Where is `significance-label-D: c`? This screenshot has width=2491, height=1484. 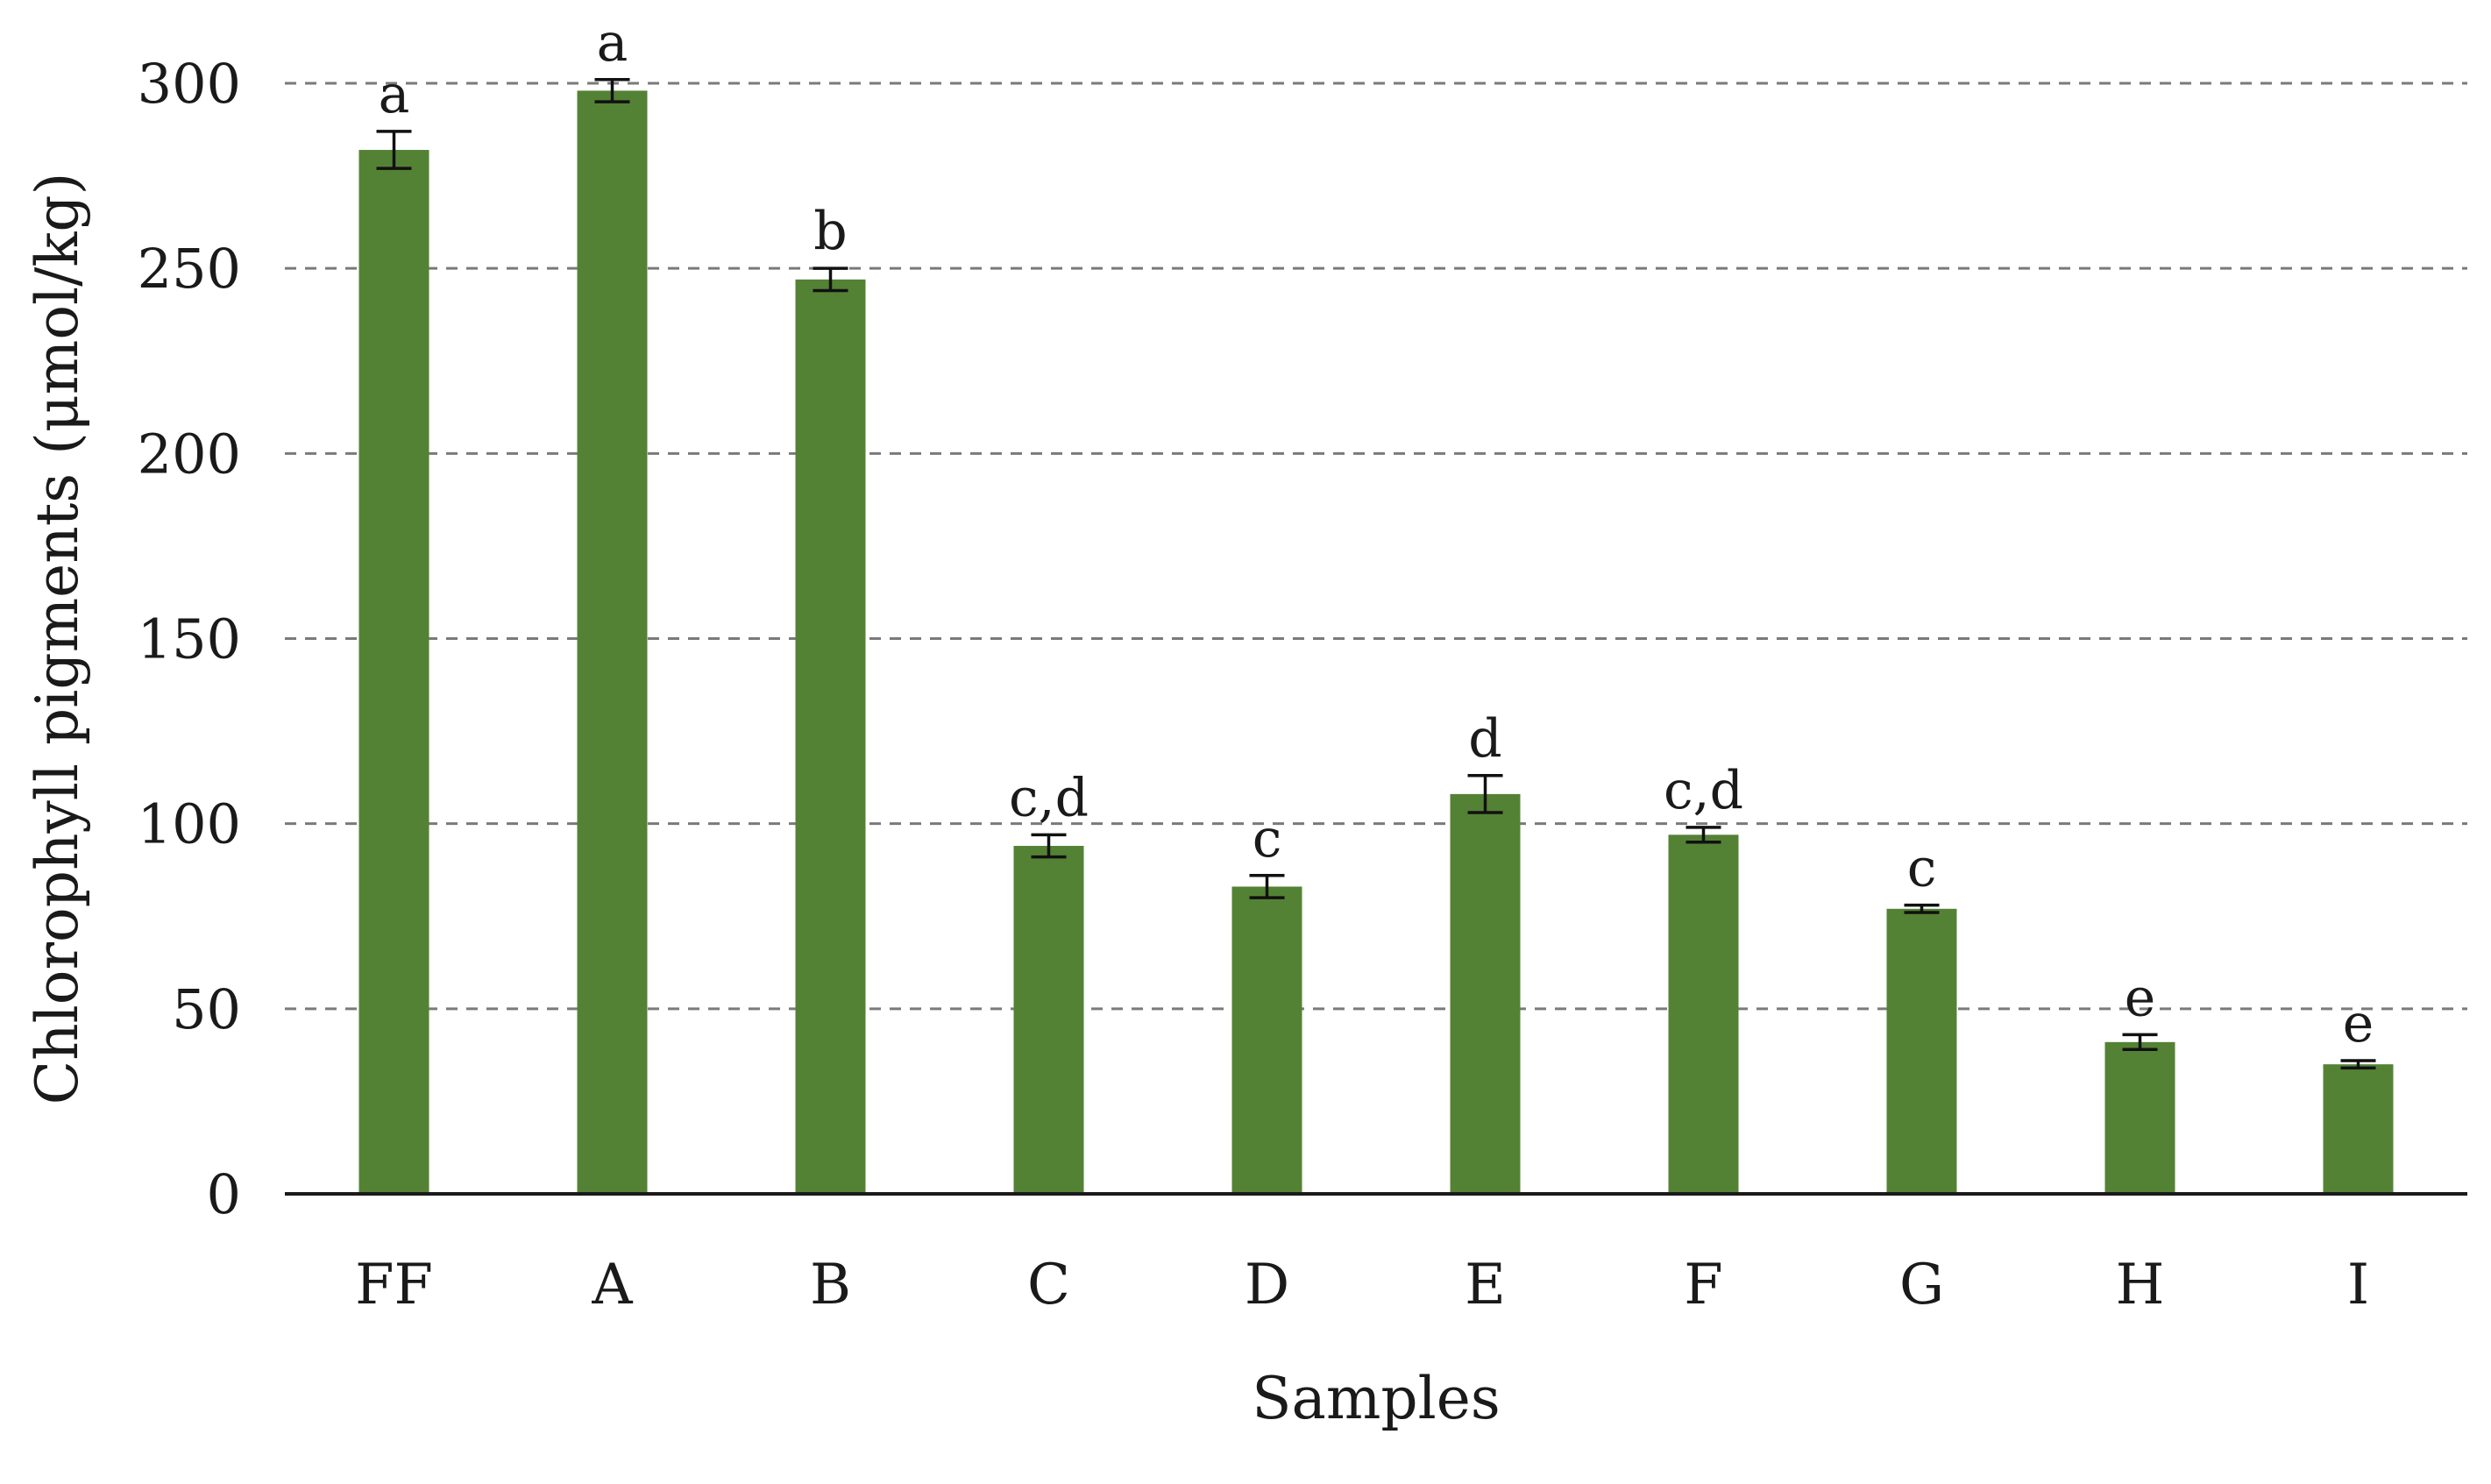
significance-label-D: c is located at coordinates (1267, 839).